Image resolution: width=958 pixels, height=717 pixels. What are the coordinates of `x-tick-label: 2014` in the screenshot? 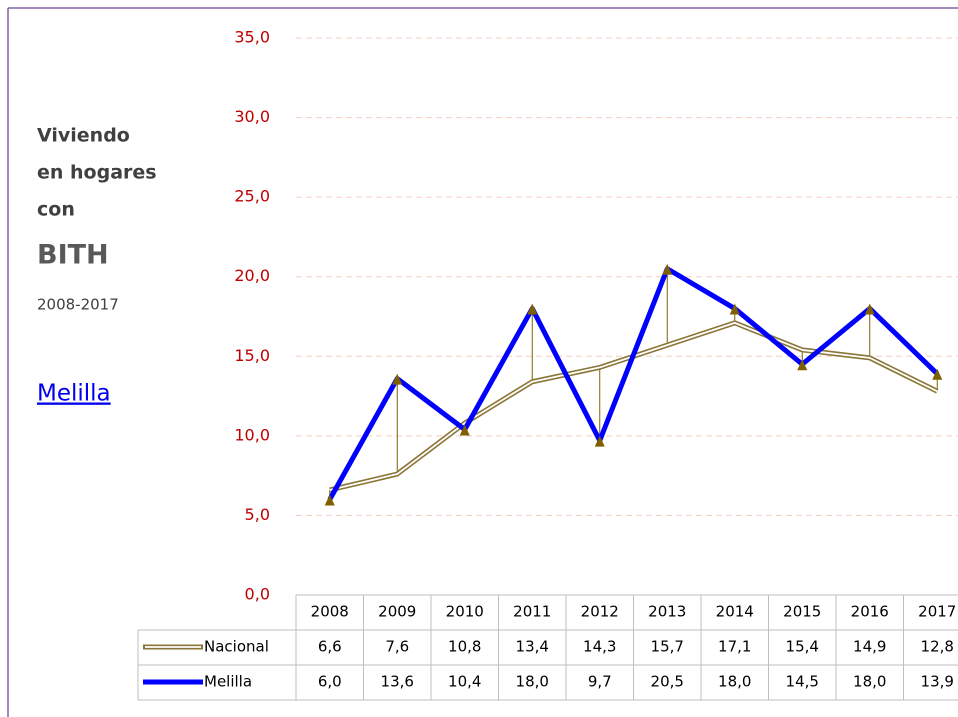 It's located at (735, 612).